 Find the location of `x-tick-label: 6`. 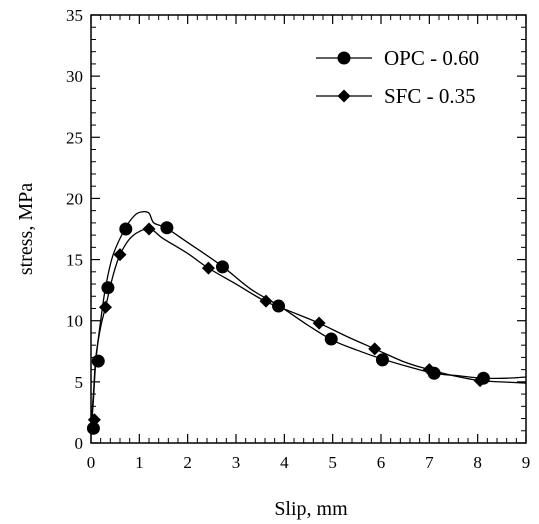

x-tick-label: 6 is located at coordinates (381, 462).